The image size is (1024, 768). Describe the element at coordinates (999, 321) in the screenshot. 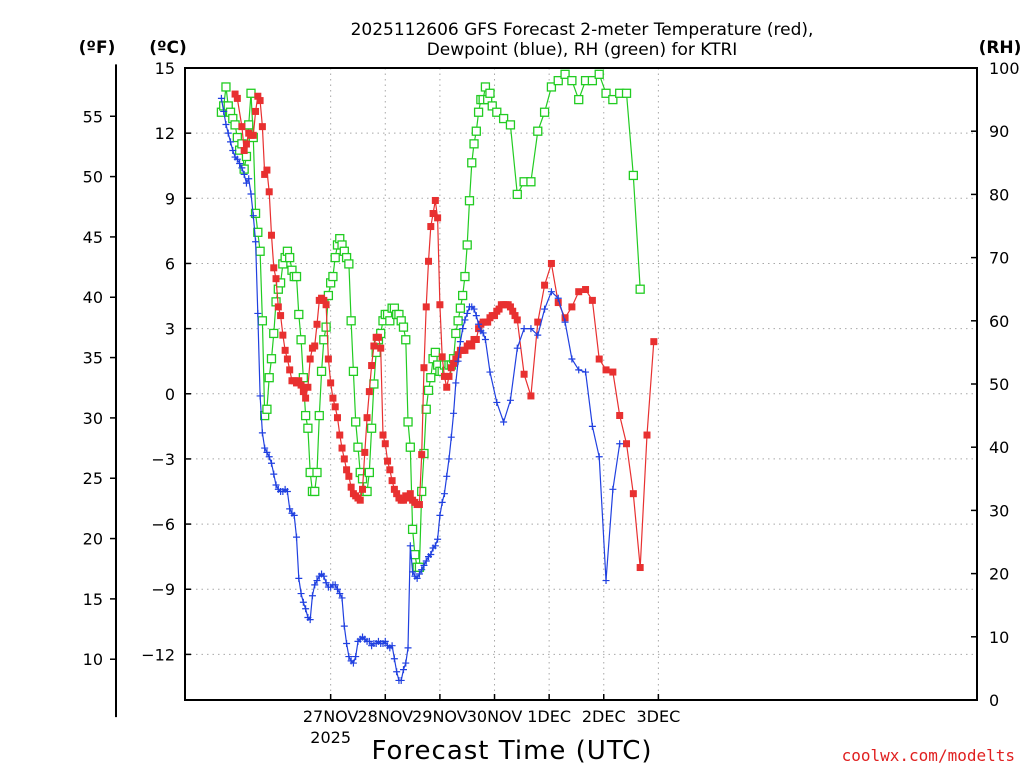

I see `rh-tick-label: 60` at that location.